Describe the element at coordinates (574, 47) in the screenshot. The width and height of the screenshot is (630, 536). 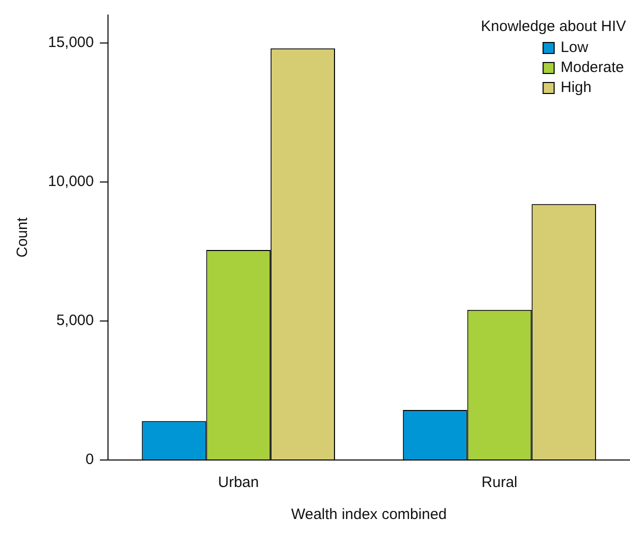
I see `legend-label: Low` at that location.